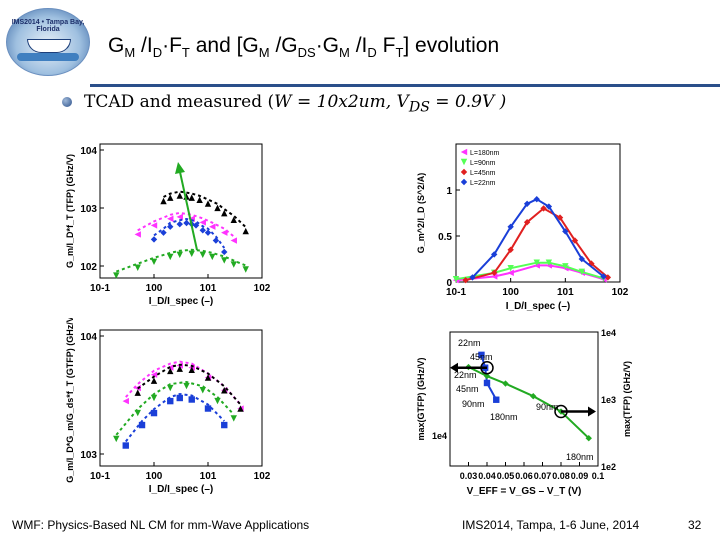 The image size is (720, 540). What do you see at coordinates (439, 436) in the screenshot?
I see `y-tick-label: 1e4` at bounding box center [439, 436].